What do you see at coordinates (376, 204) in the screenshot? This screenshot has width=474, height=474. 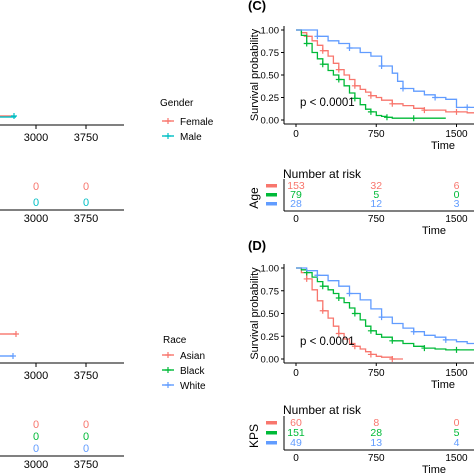 I see `risk-value: 12` at bounding box center [376, 204].